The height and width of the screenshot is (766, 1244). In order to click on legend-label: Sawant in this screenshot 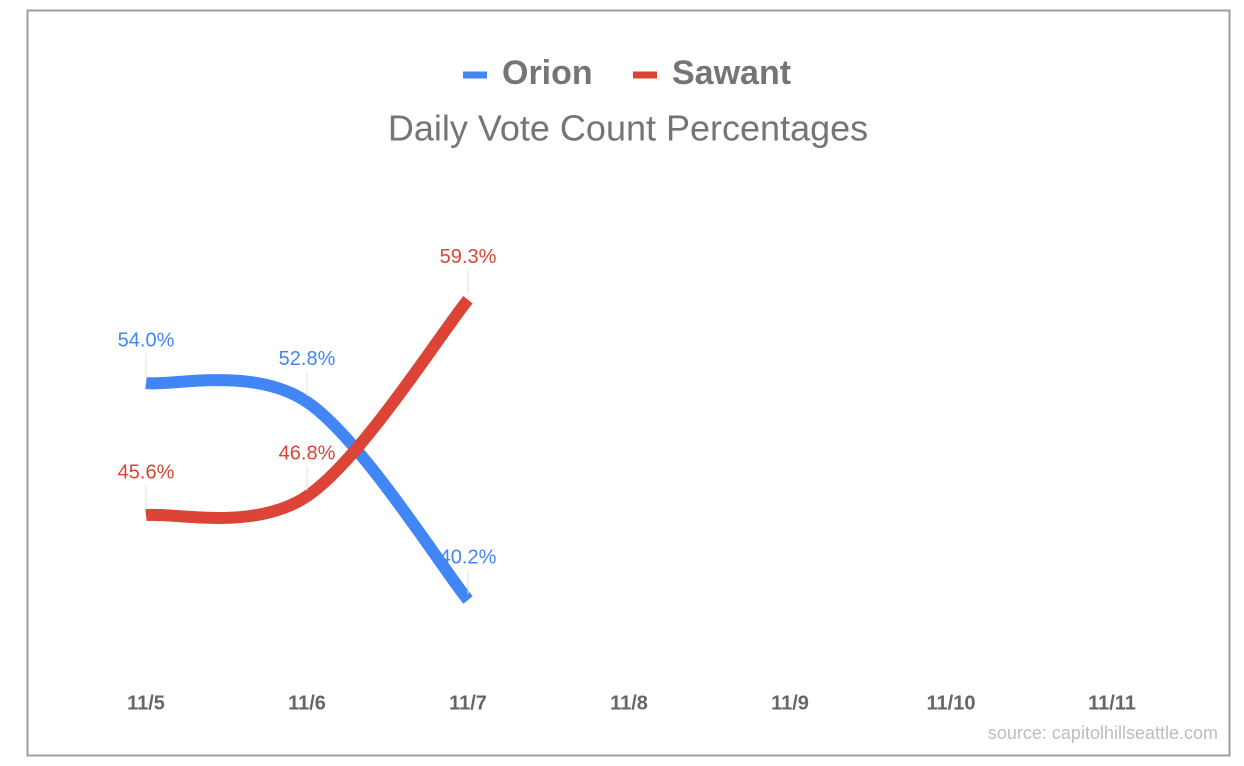, I will do `click(731, 73)`.